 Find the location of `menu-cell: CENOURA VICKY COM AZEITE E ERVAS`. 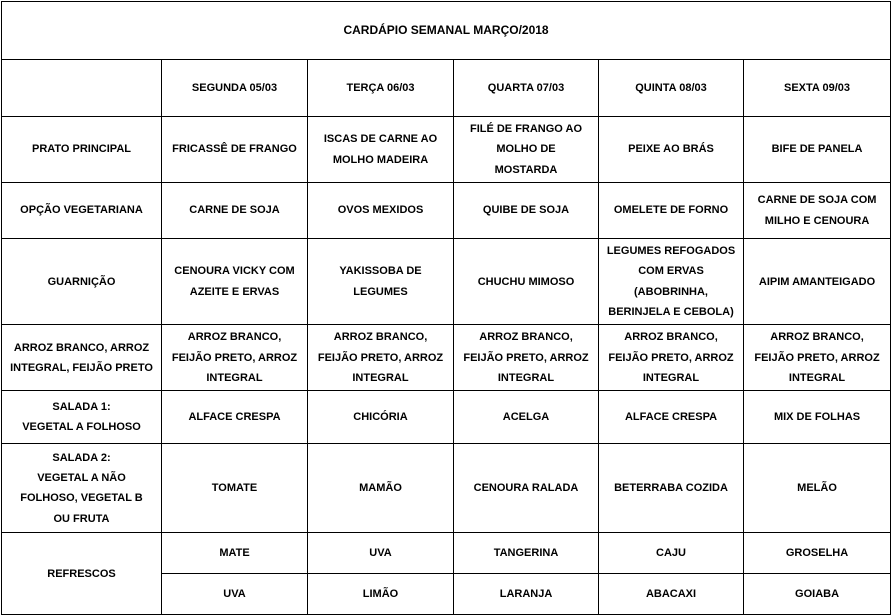

menu-cell: CENOURA VICKY COM AZEITE E ERVAS is located at coordinates (234, 282).